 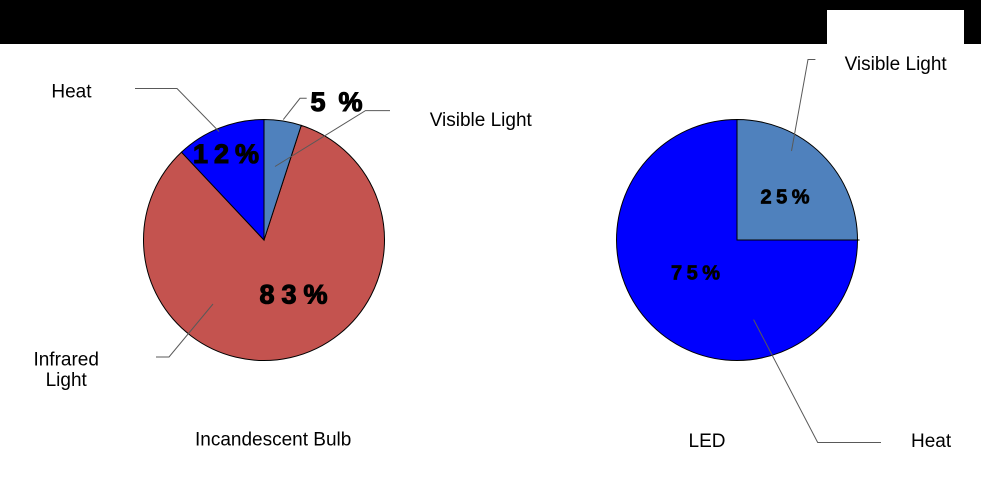 What do you see at coordinates (707, 441) in the screenshot?
I see `svg-text: LED` at bounding box center [707, 441].